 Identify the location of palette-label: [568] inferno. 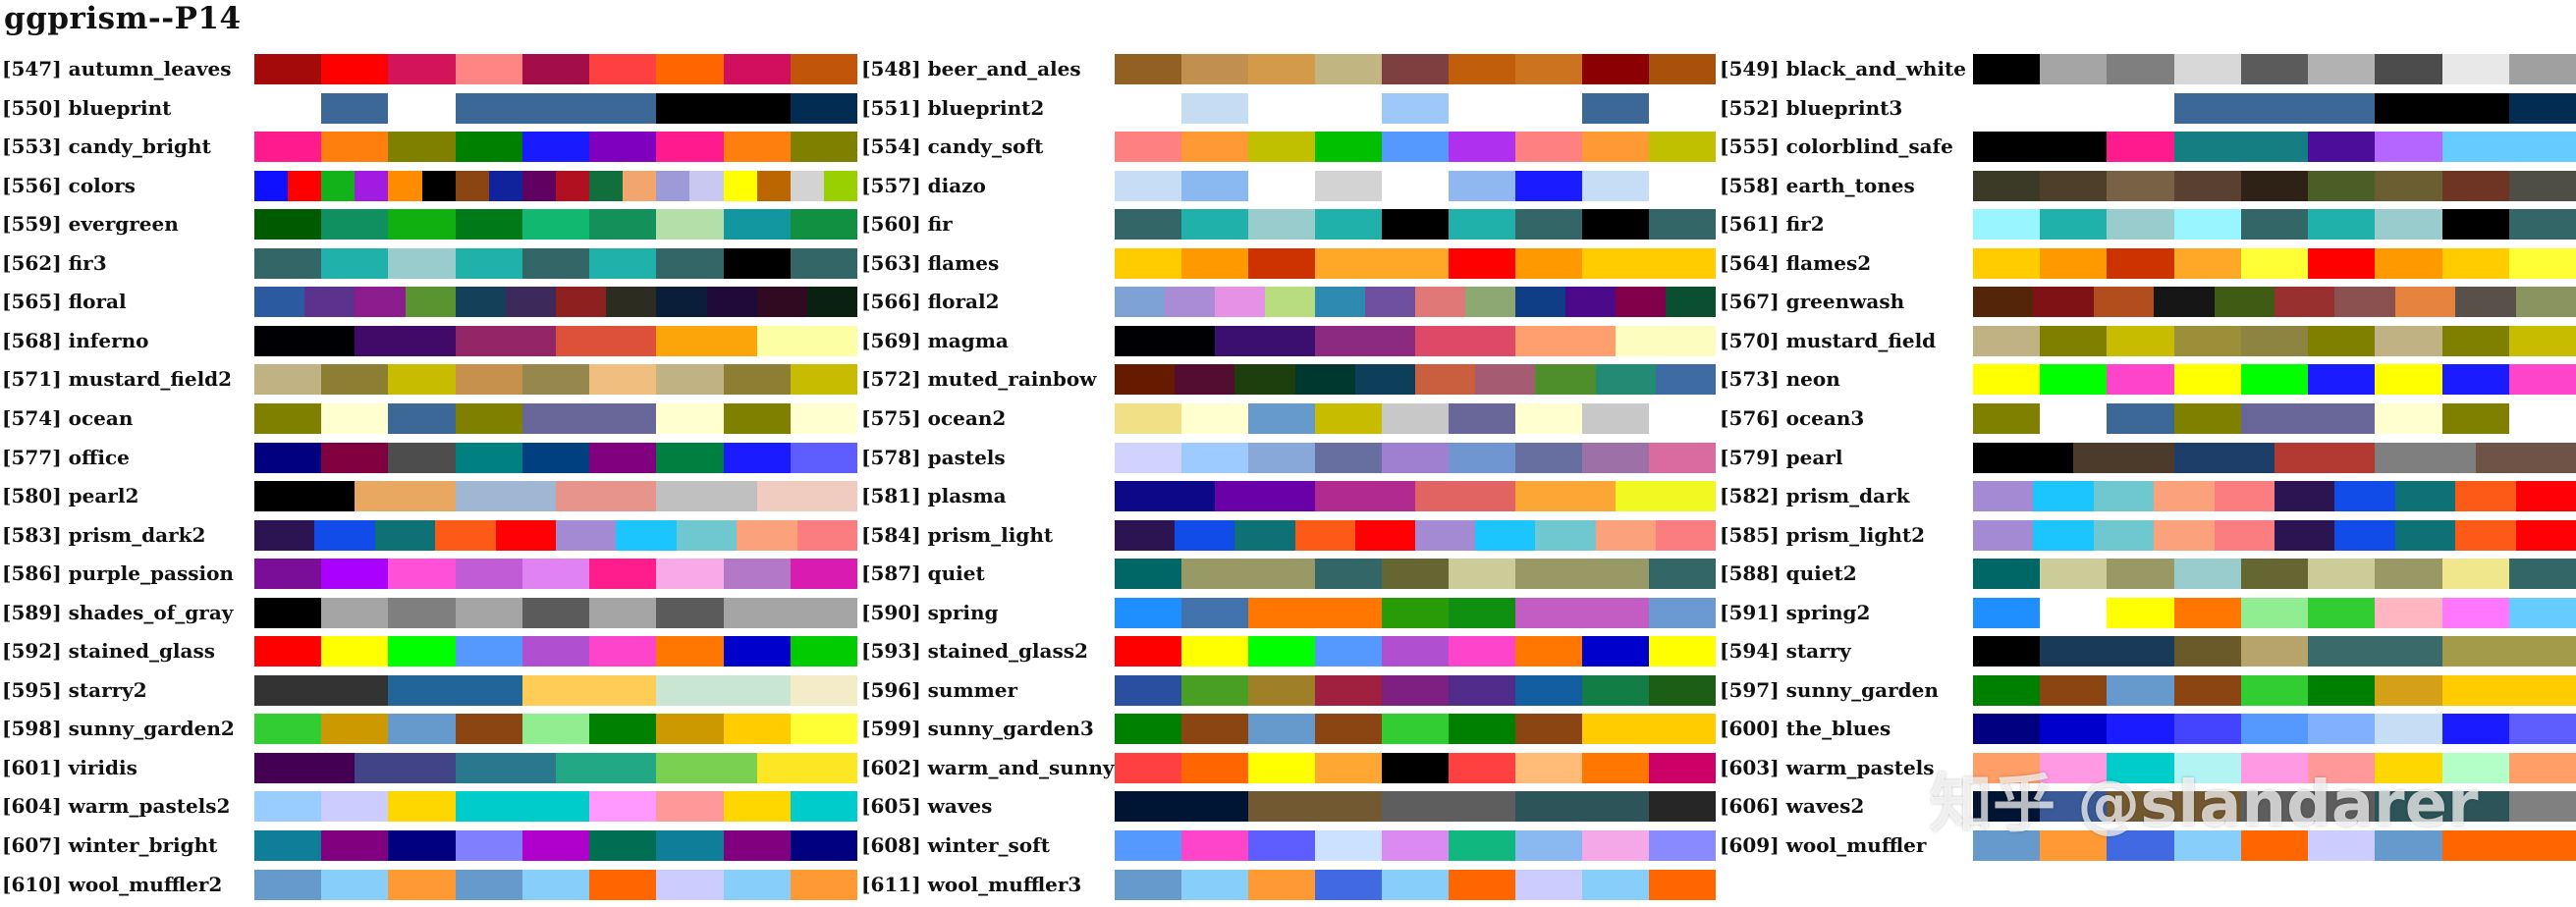
(75, 340).